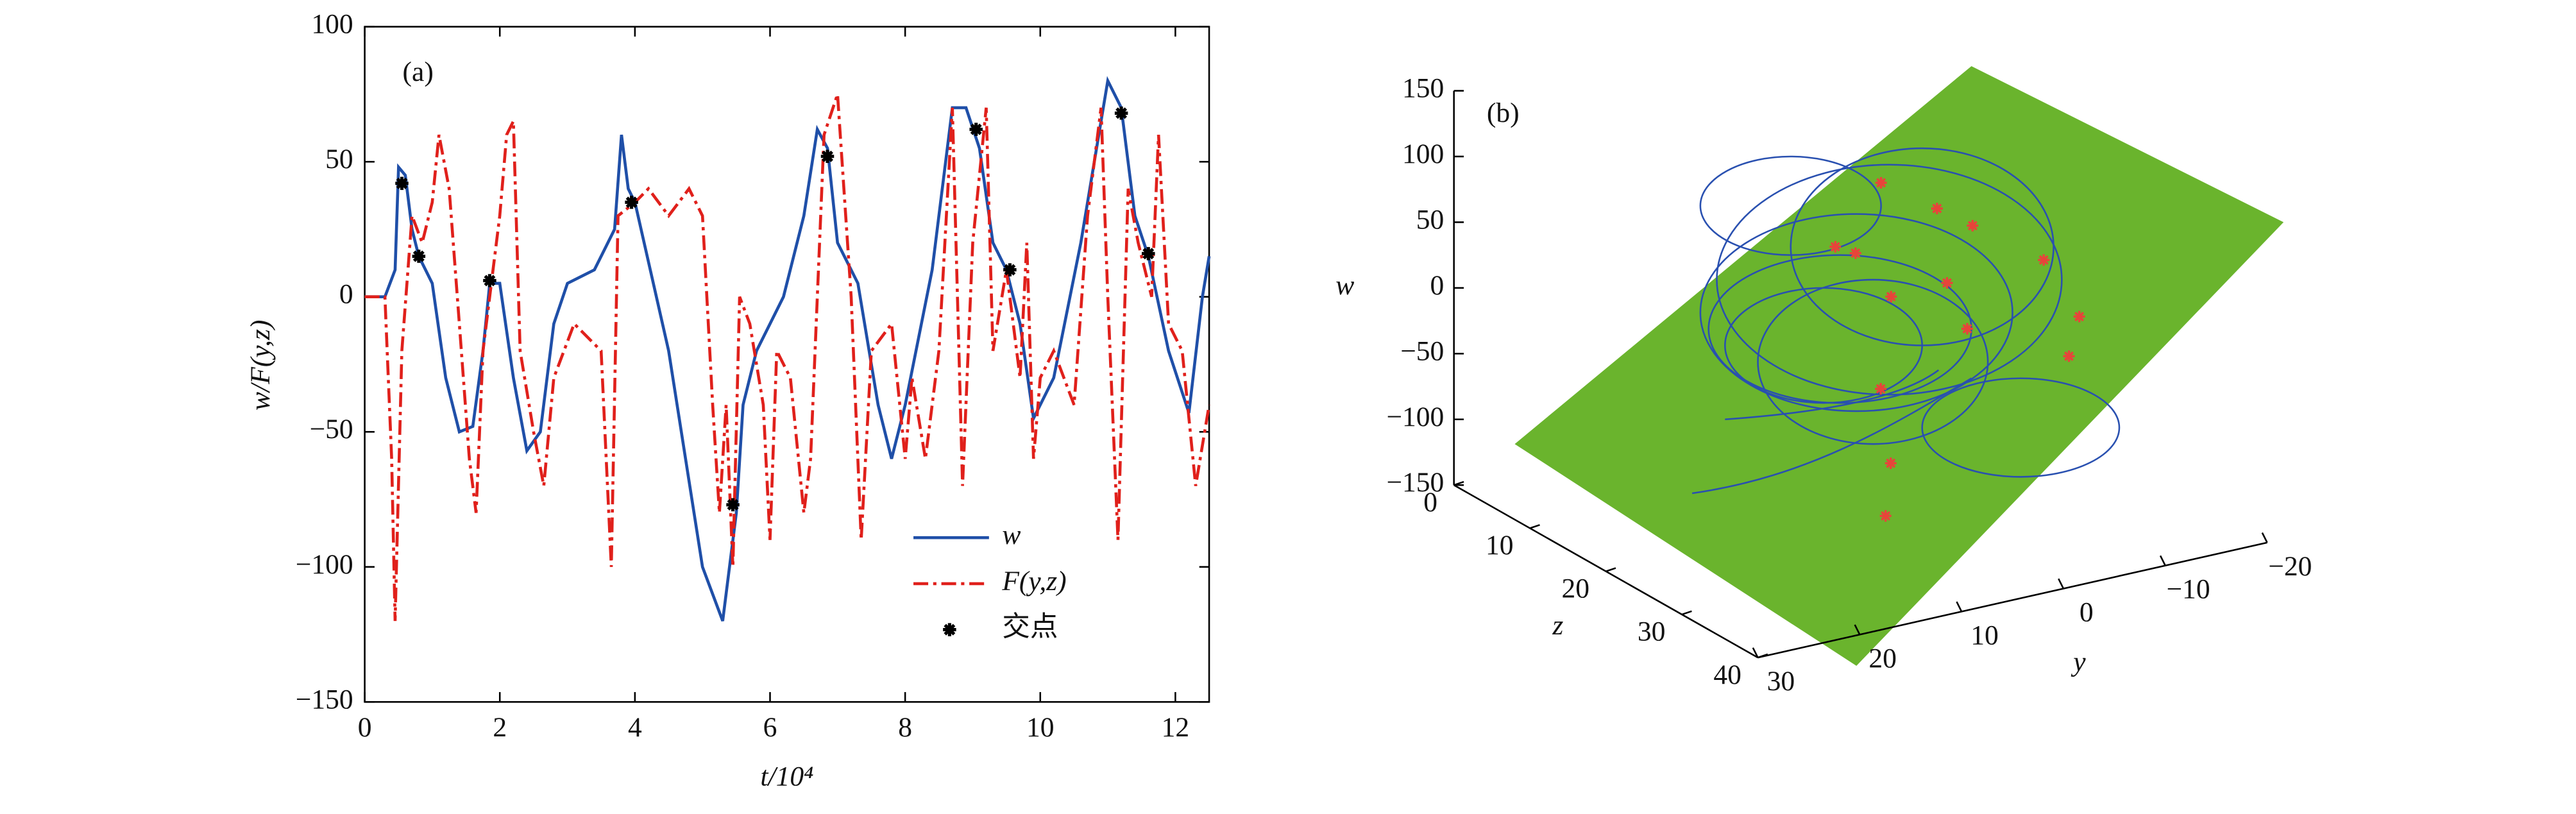 This screenshot has height=814, width=2576. I want to click on w-tick-label: 50, so click(1430, 219).